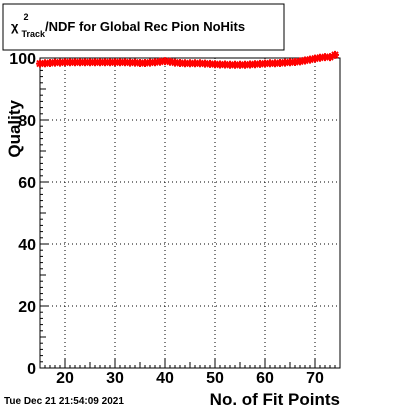 The image size is (400, 409). Describe the element at coordinates (65, 378) in the screenshot. I see `x-tick-label: 20` at that location.